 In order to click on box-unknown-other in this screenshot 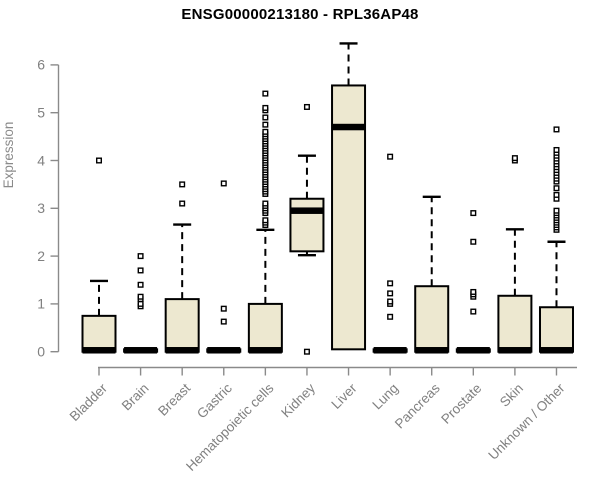, I will do `click(556, 240)`.